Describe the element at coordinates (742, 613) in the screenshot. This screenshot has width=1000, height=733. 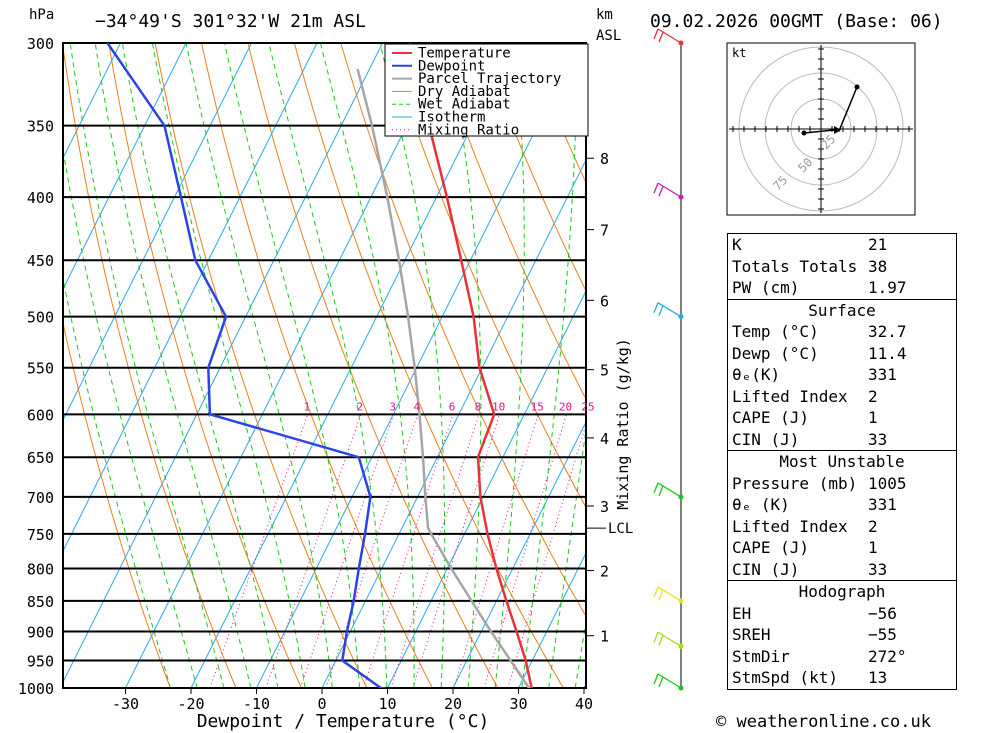
I see `index-label: EH` at that location.